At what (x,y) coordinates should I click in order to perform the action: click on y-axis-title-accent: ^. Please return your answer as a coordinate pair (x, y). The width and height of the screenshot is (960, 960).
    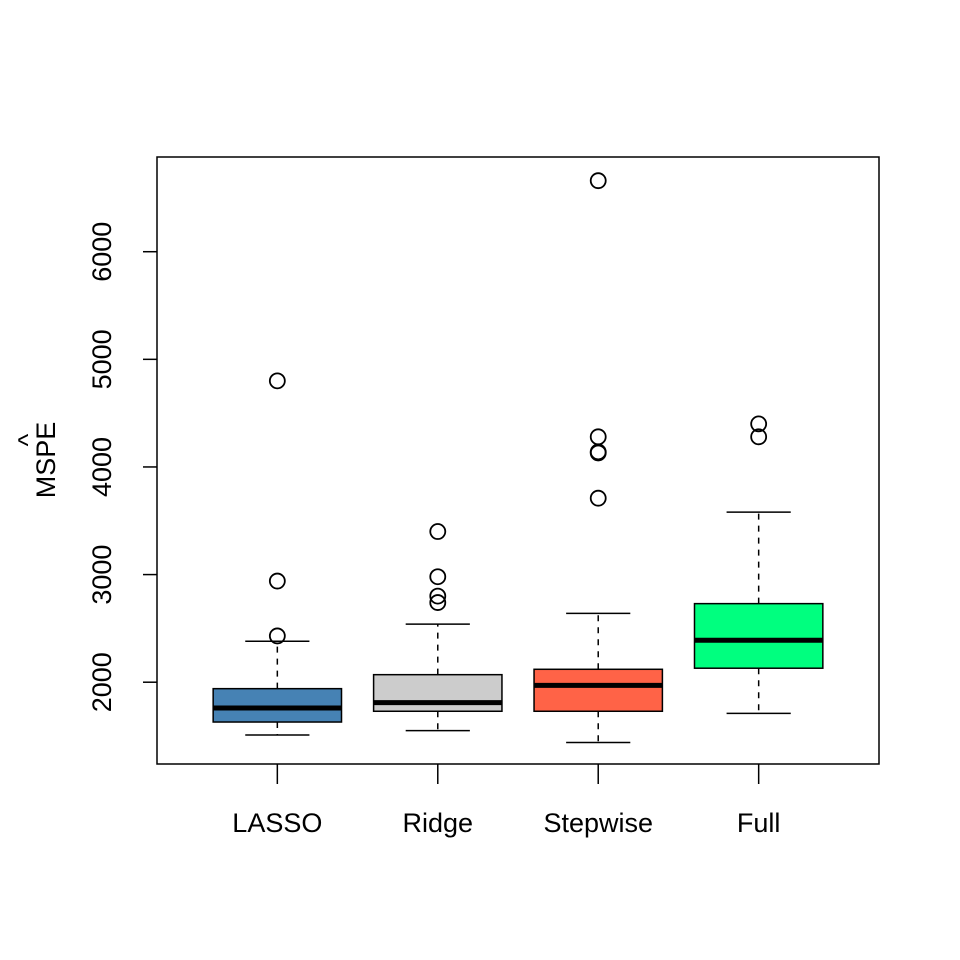
    Looking at the image, I should click on (28, 439).